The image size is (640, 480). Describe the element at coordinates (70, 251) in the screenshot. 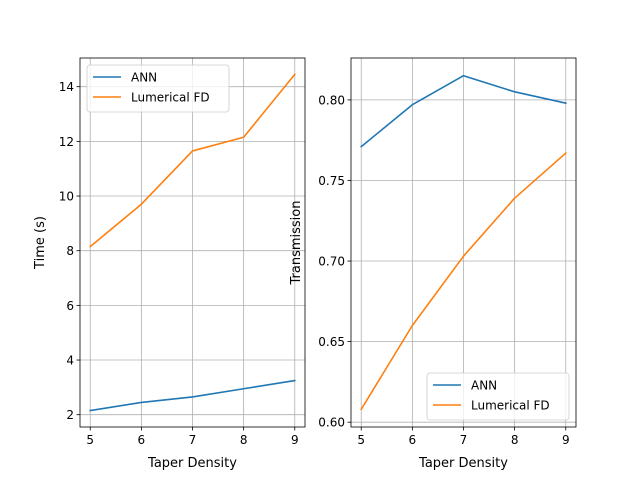

I see `time-chart-y-tick-label: 8` at that location.